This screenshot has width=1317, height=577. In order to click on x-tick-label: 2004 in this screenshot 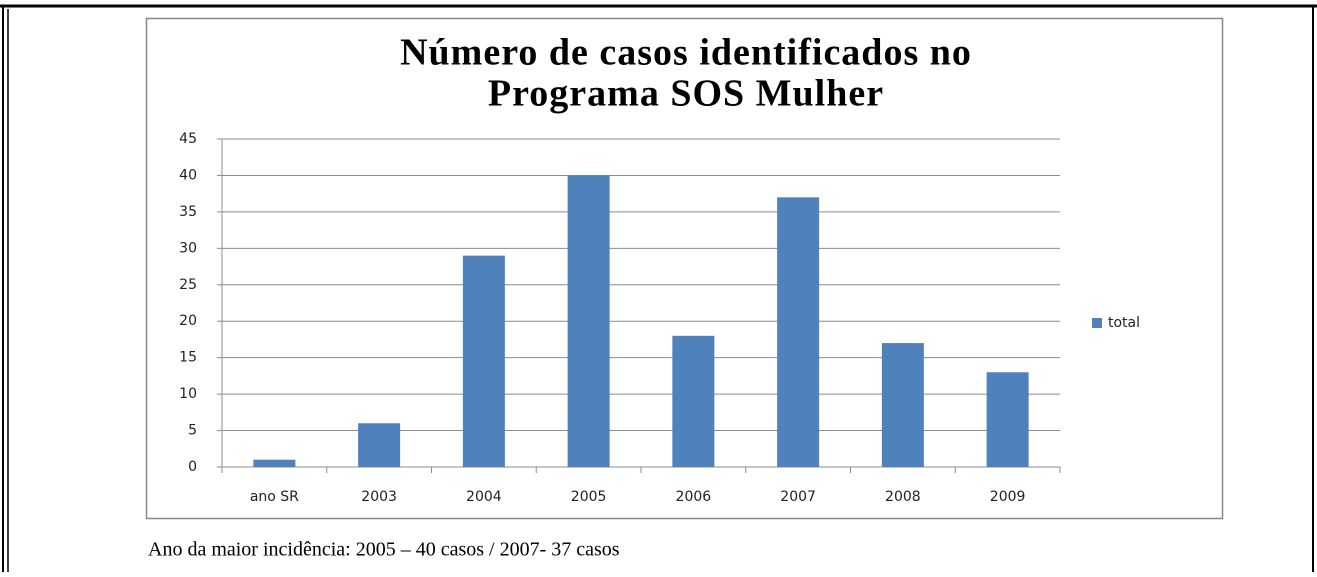, I will do `click(484, 497)`.